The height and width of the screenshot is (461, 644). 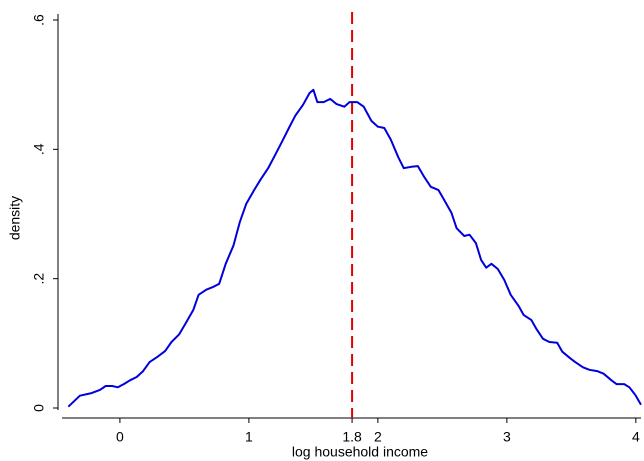 What do you see at coordinates (39, 149) in the screenshot?
I see `y-tick-label: .4` at bounding box center [39, 149].